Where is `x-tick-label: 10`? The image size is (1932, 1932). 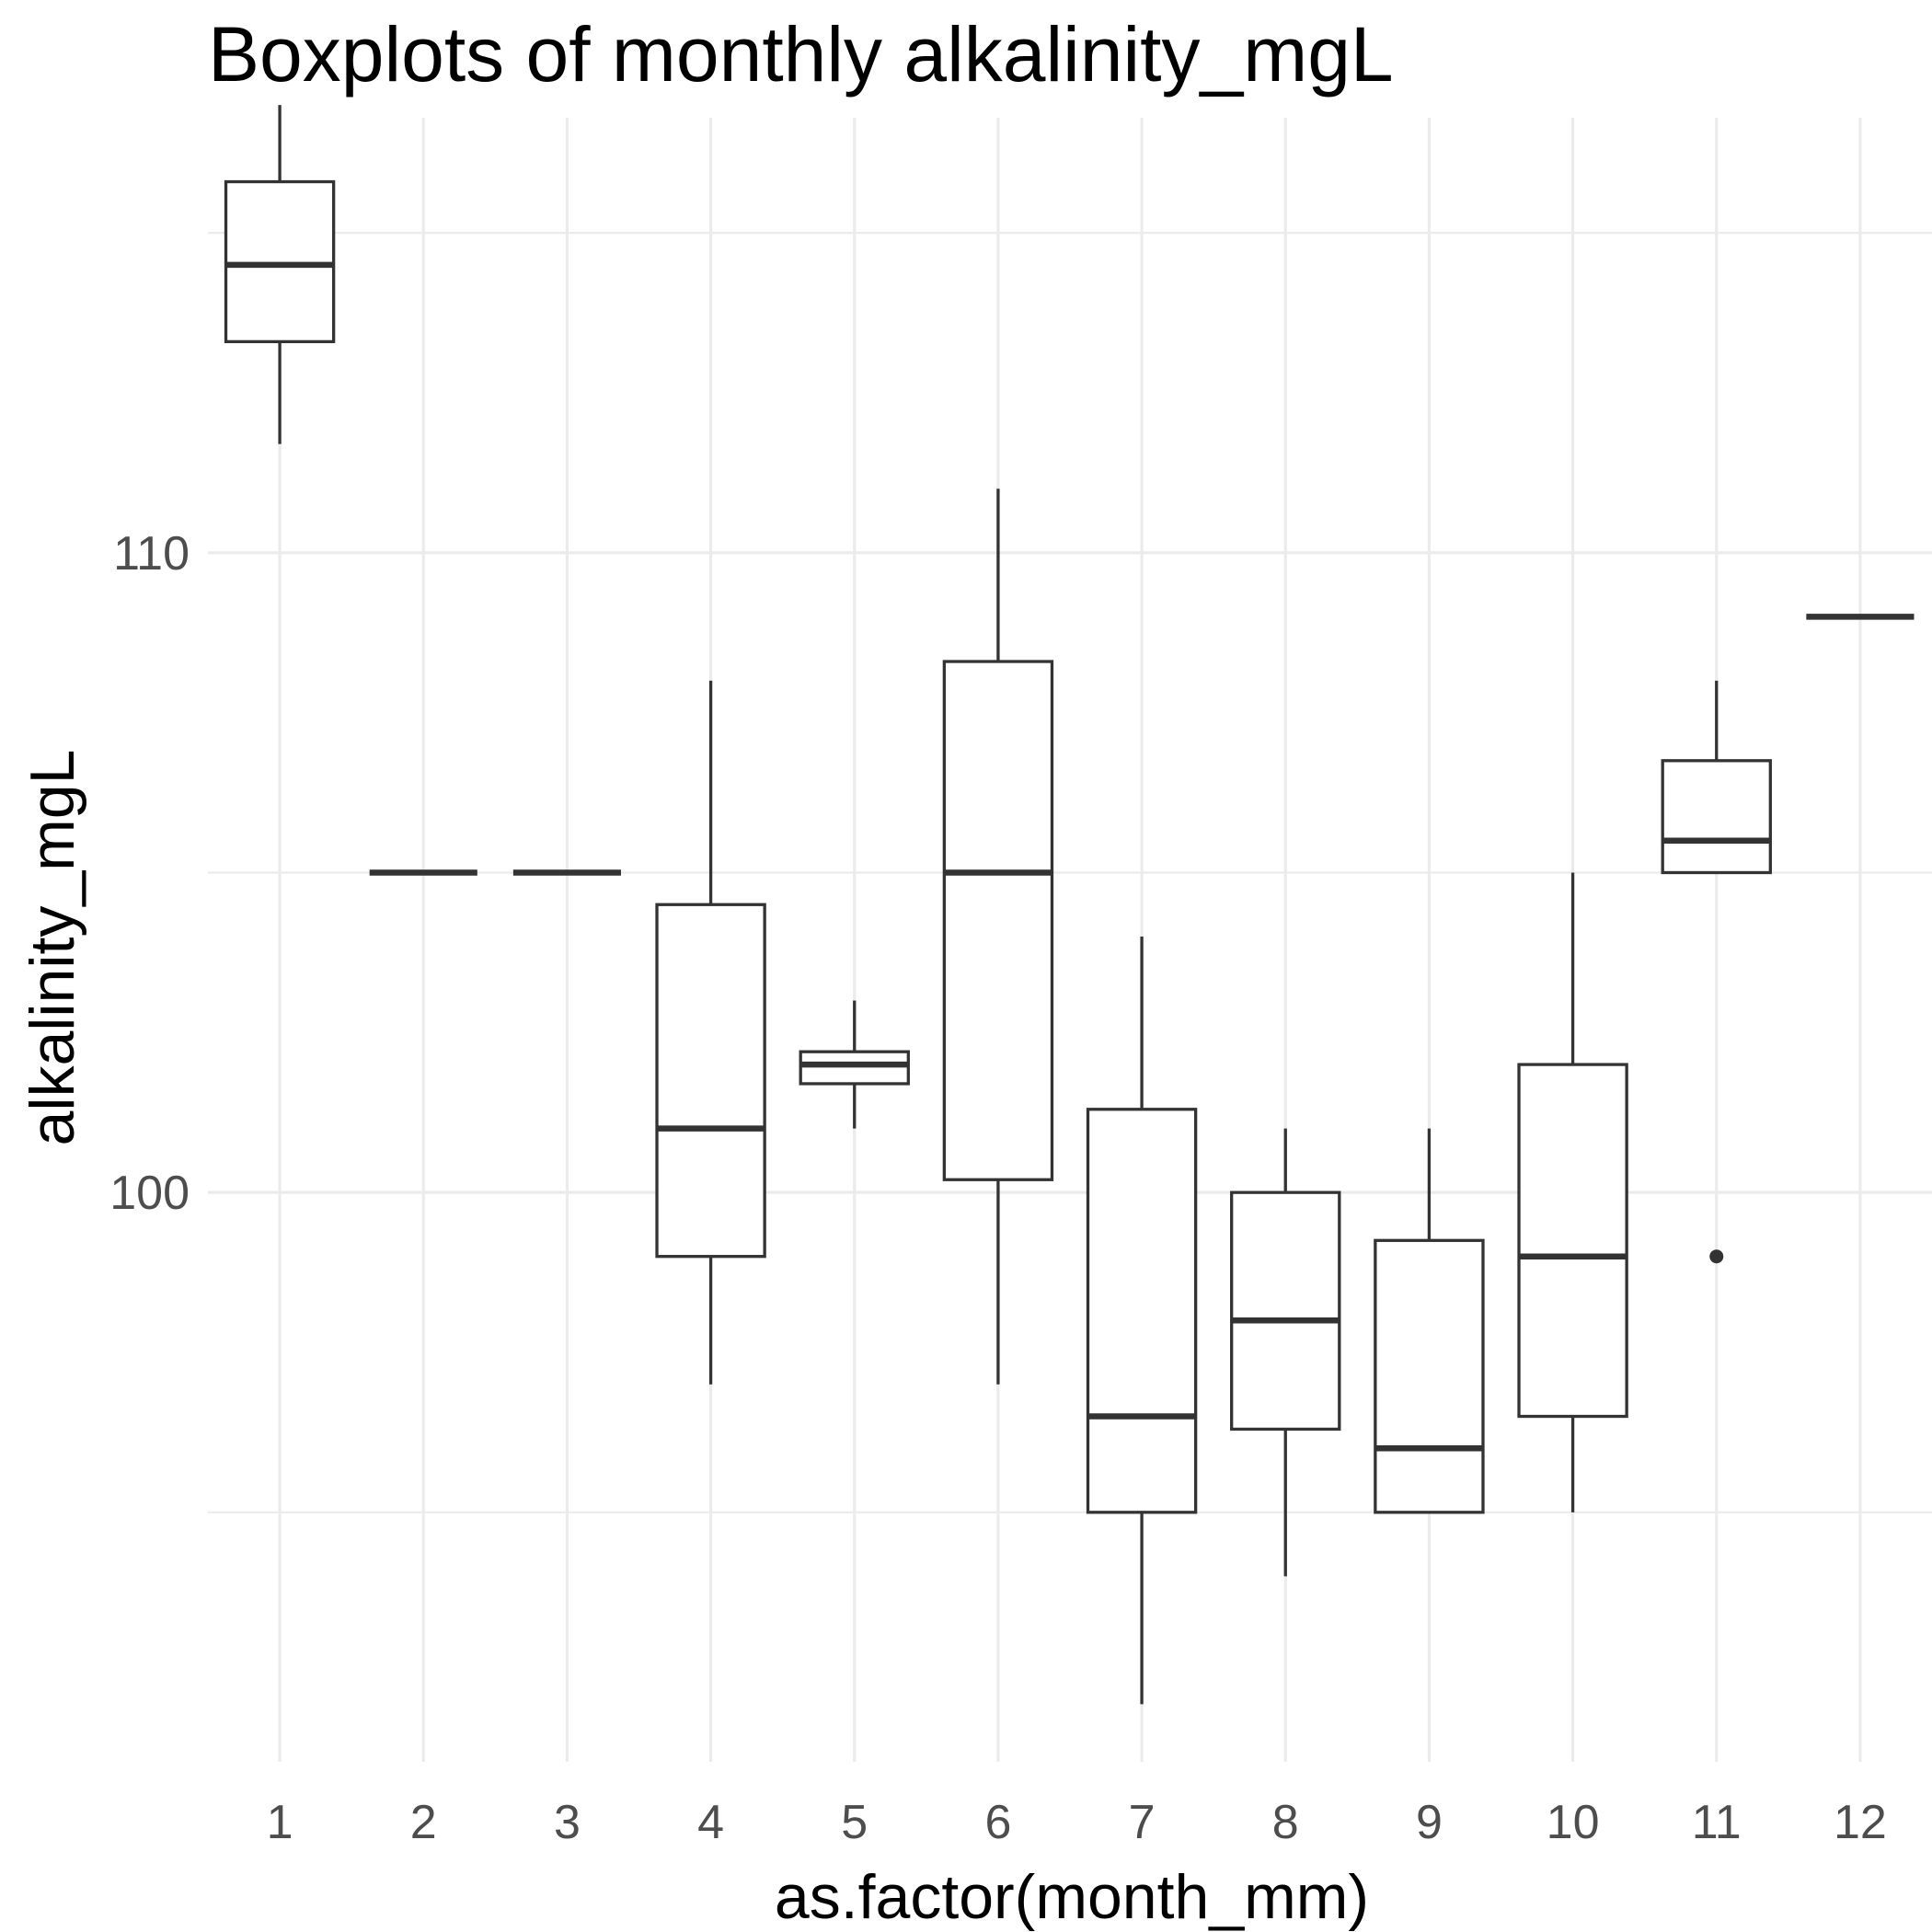
x-tick-label: 10 is located at coordinates (1573, 1822).